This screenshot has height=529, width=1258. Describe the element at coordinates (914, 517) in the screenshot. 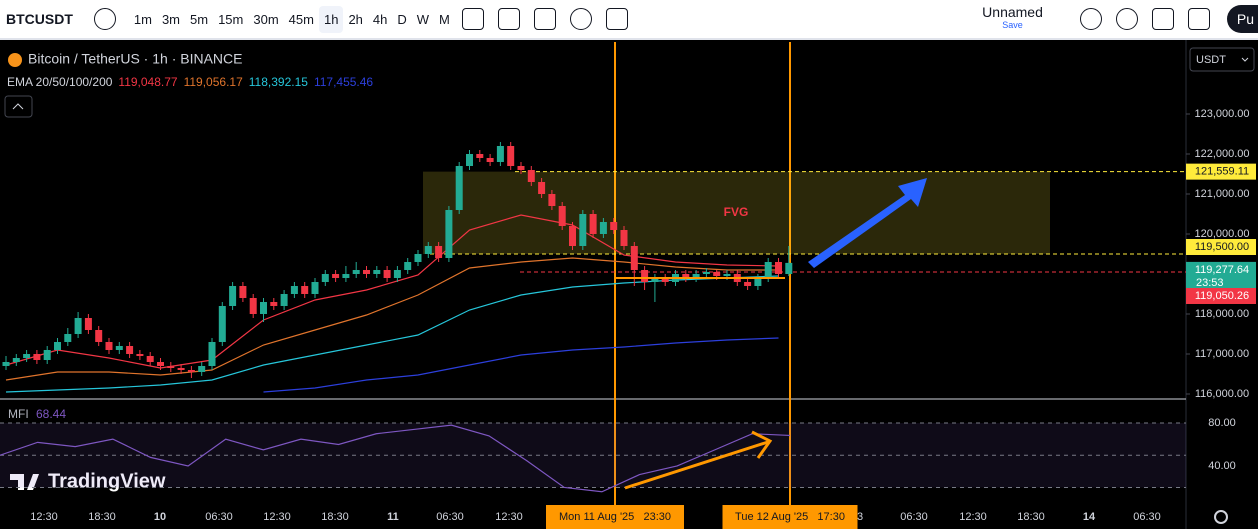

I see `x-tick-label: 06:30` at that location.